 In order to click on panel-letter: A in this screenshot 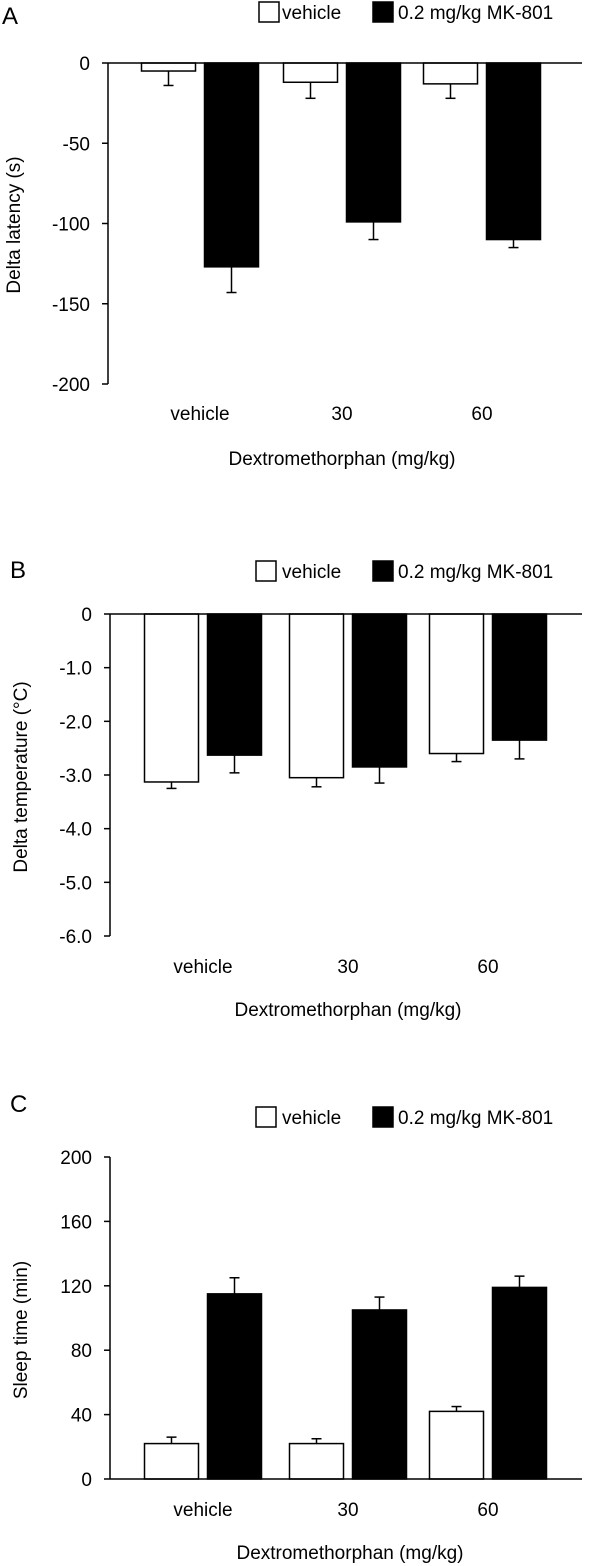, I will do `click(10, 16)`.